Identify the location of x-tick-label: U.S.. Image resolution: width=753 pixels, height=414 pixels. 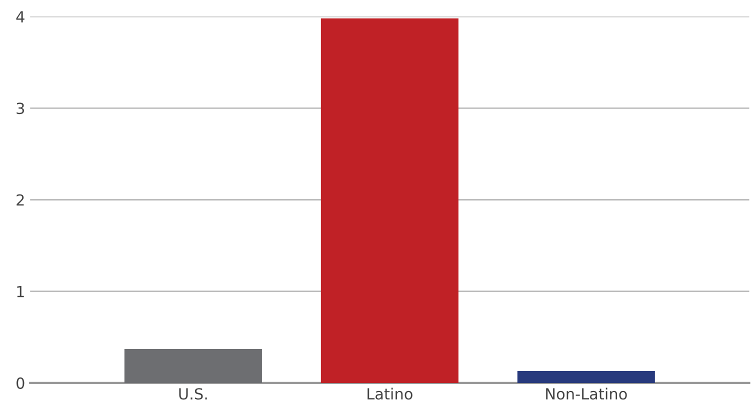
(193, 394).